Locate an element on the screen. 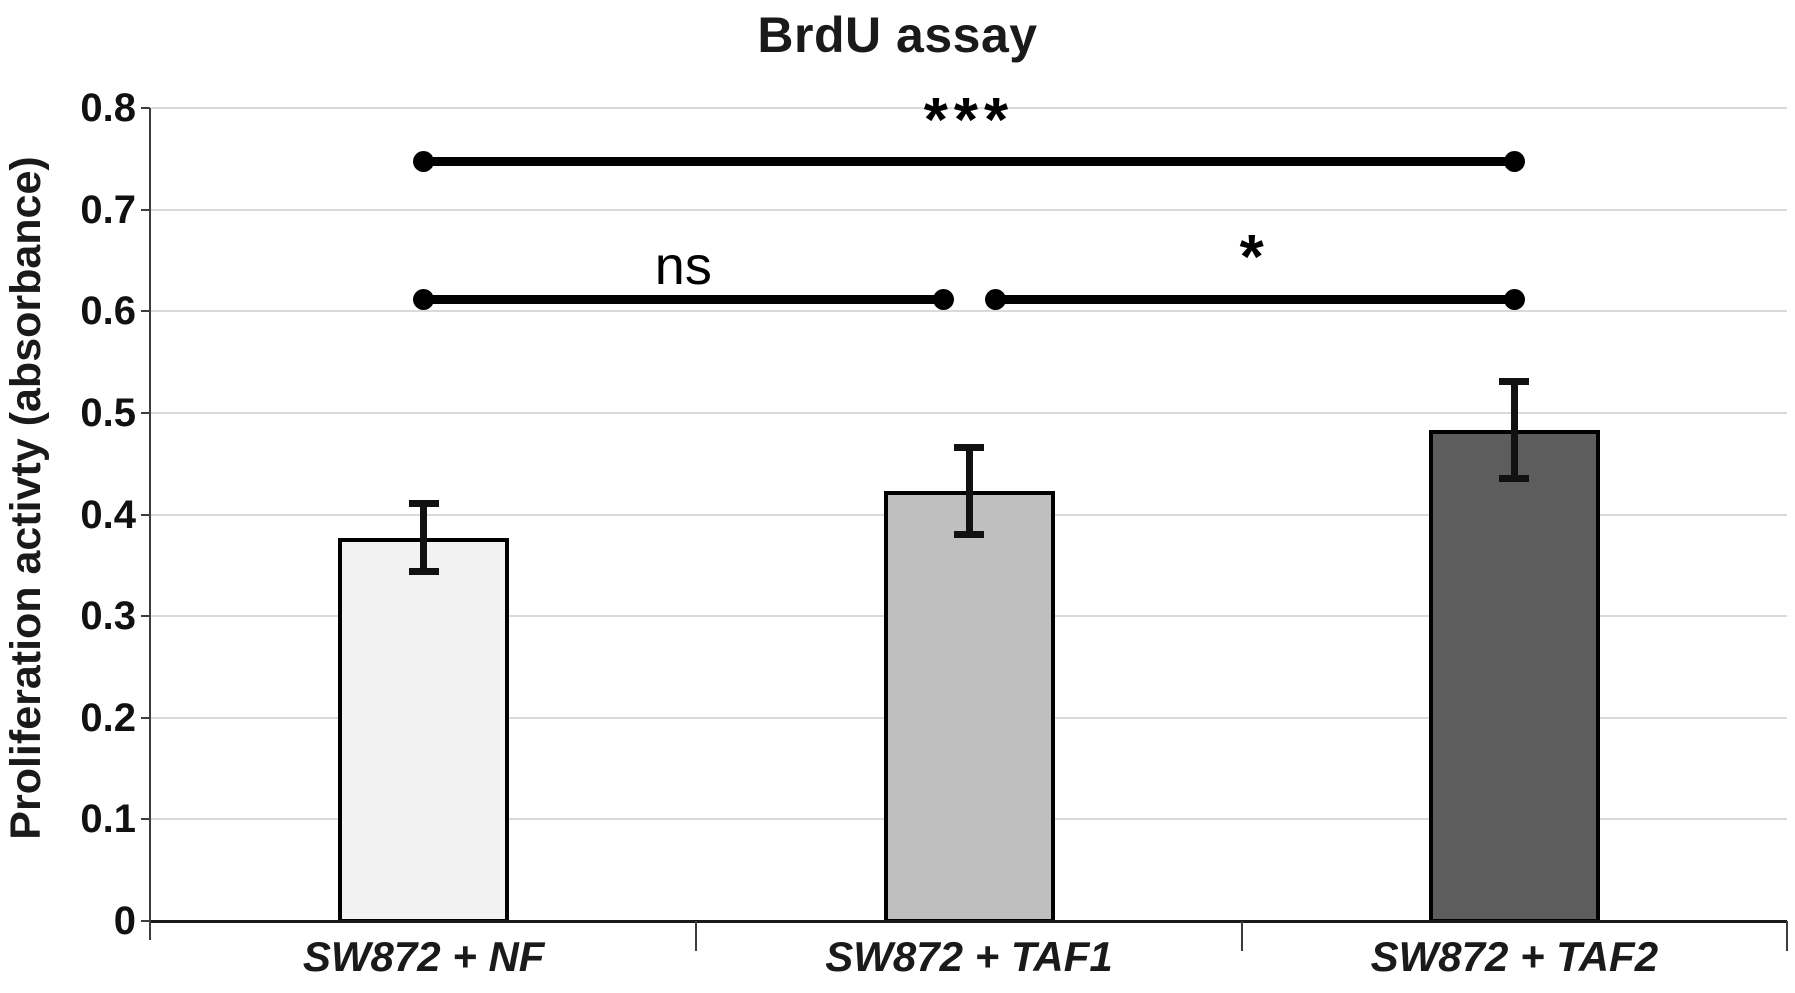 The height and width of the screenshot is (993, 1795). y-tick-label: 0 is located at coordinates (124, 921).